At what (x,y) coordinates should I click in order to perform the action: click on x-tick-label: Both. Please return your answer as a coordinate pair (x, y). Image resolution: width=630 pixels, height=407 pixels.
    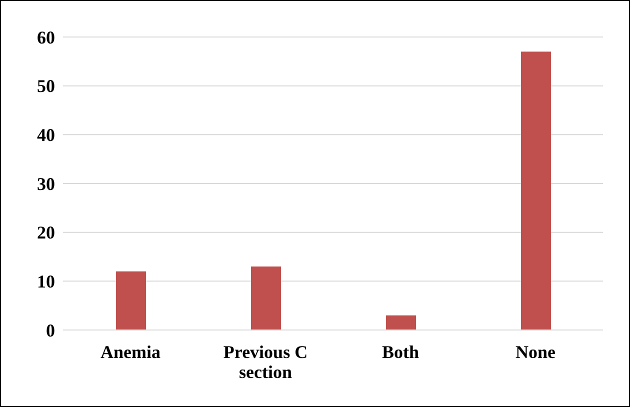
    Looking at the image, I should click on (401, 352).